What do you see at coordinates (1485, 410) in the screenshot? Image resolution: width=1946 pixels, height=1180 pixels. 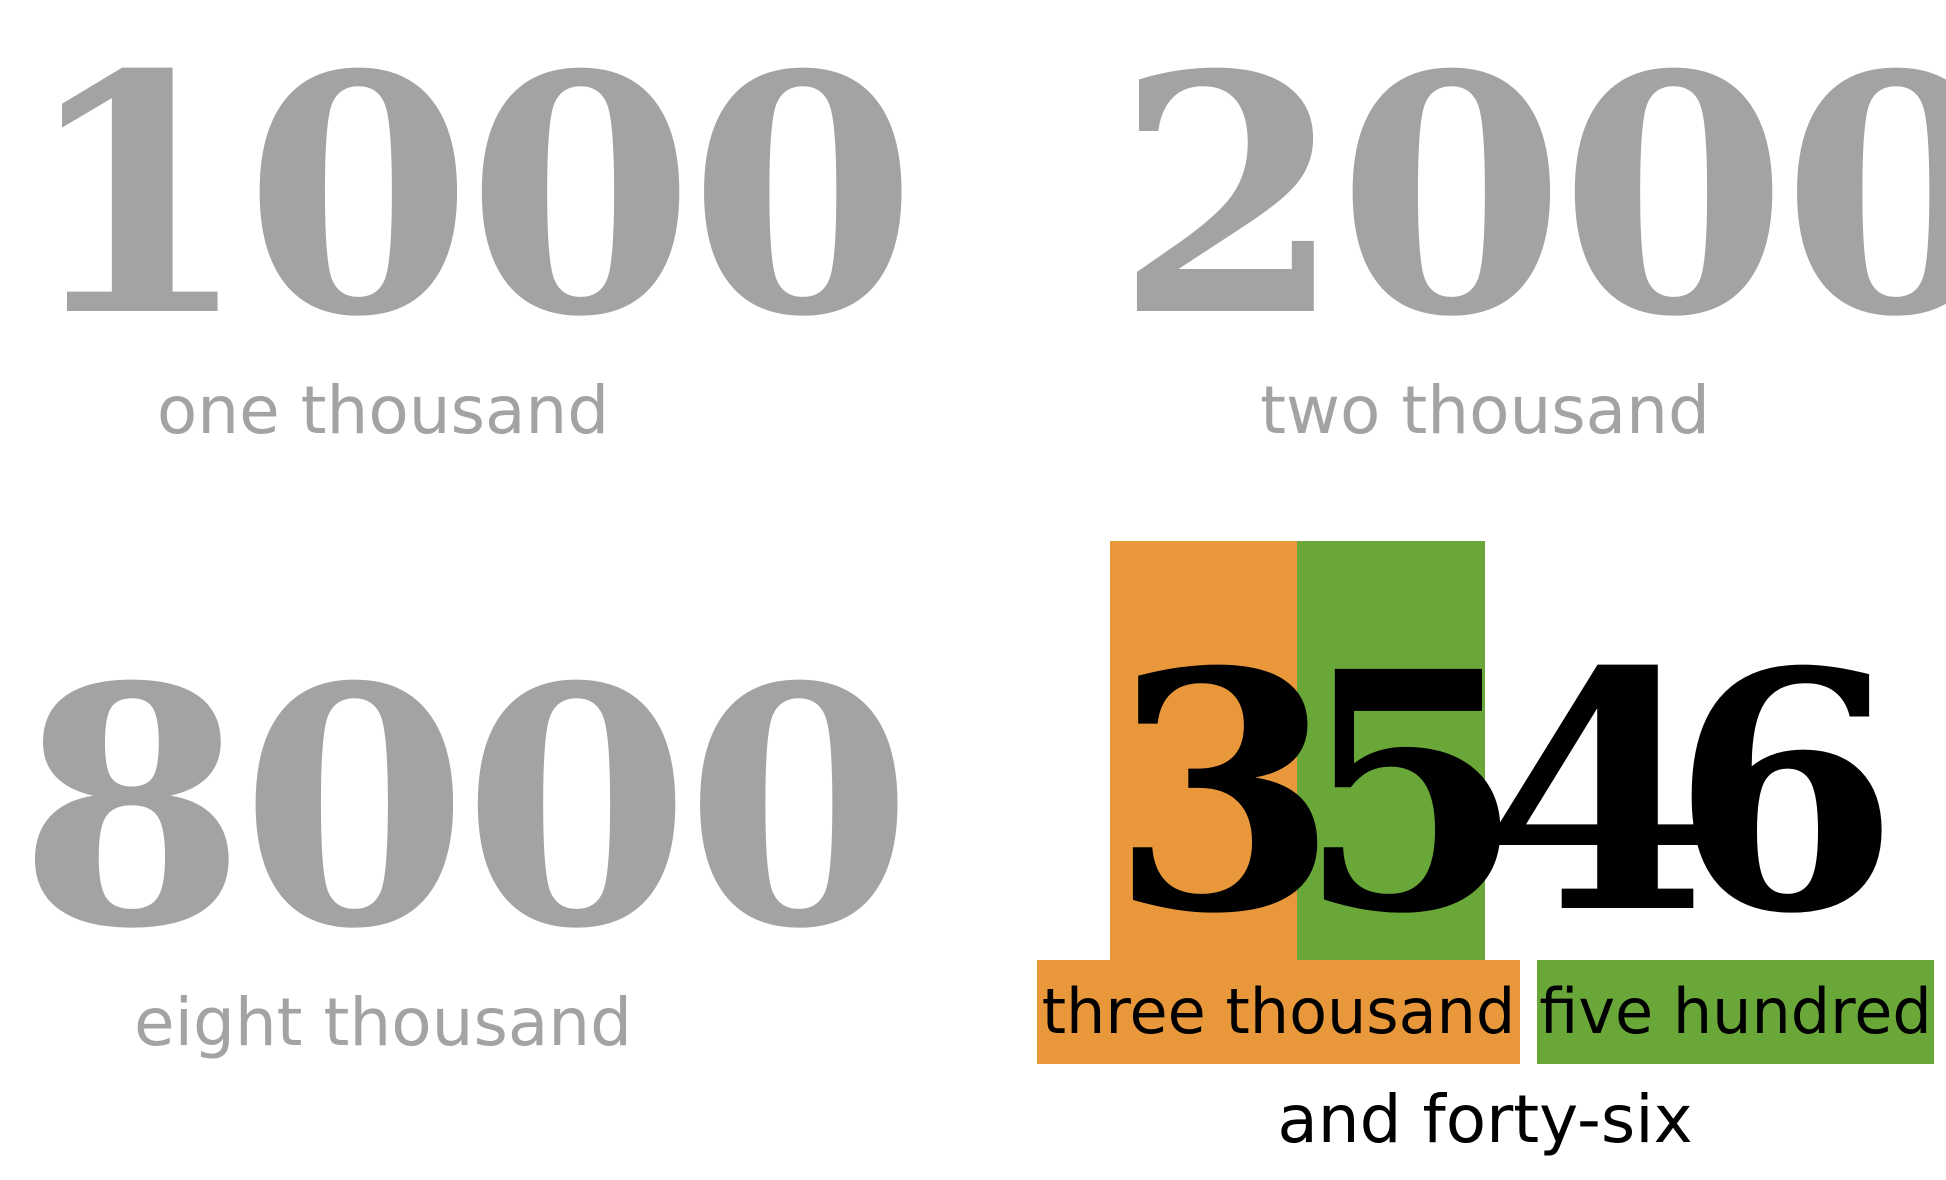 I see `caption-two-thousand: two thousand` at bounding box center [1485, 410].